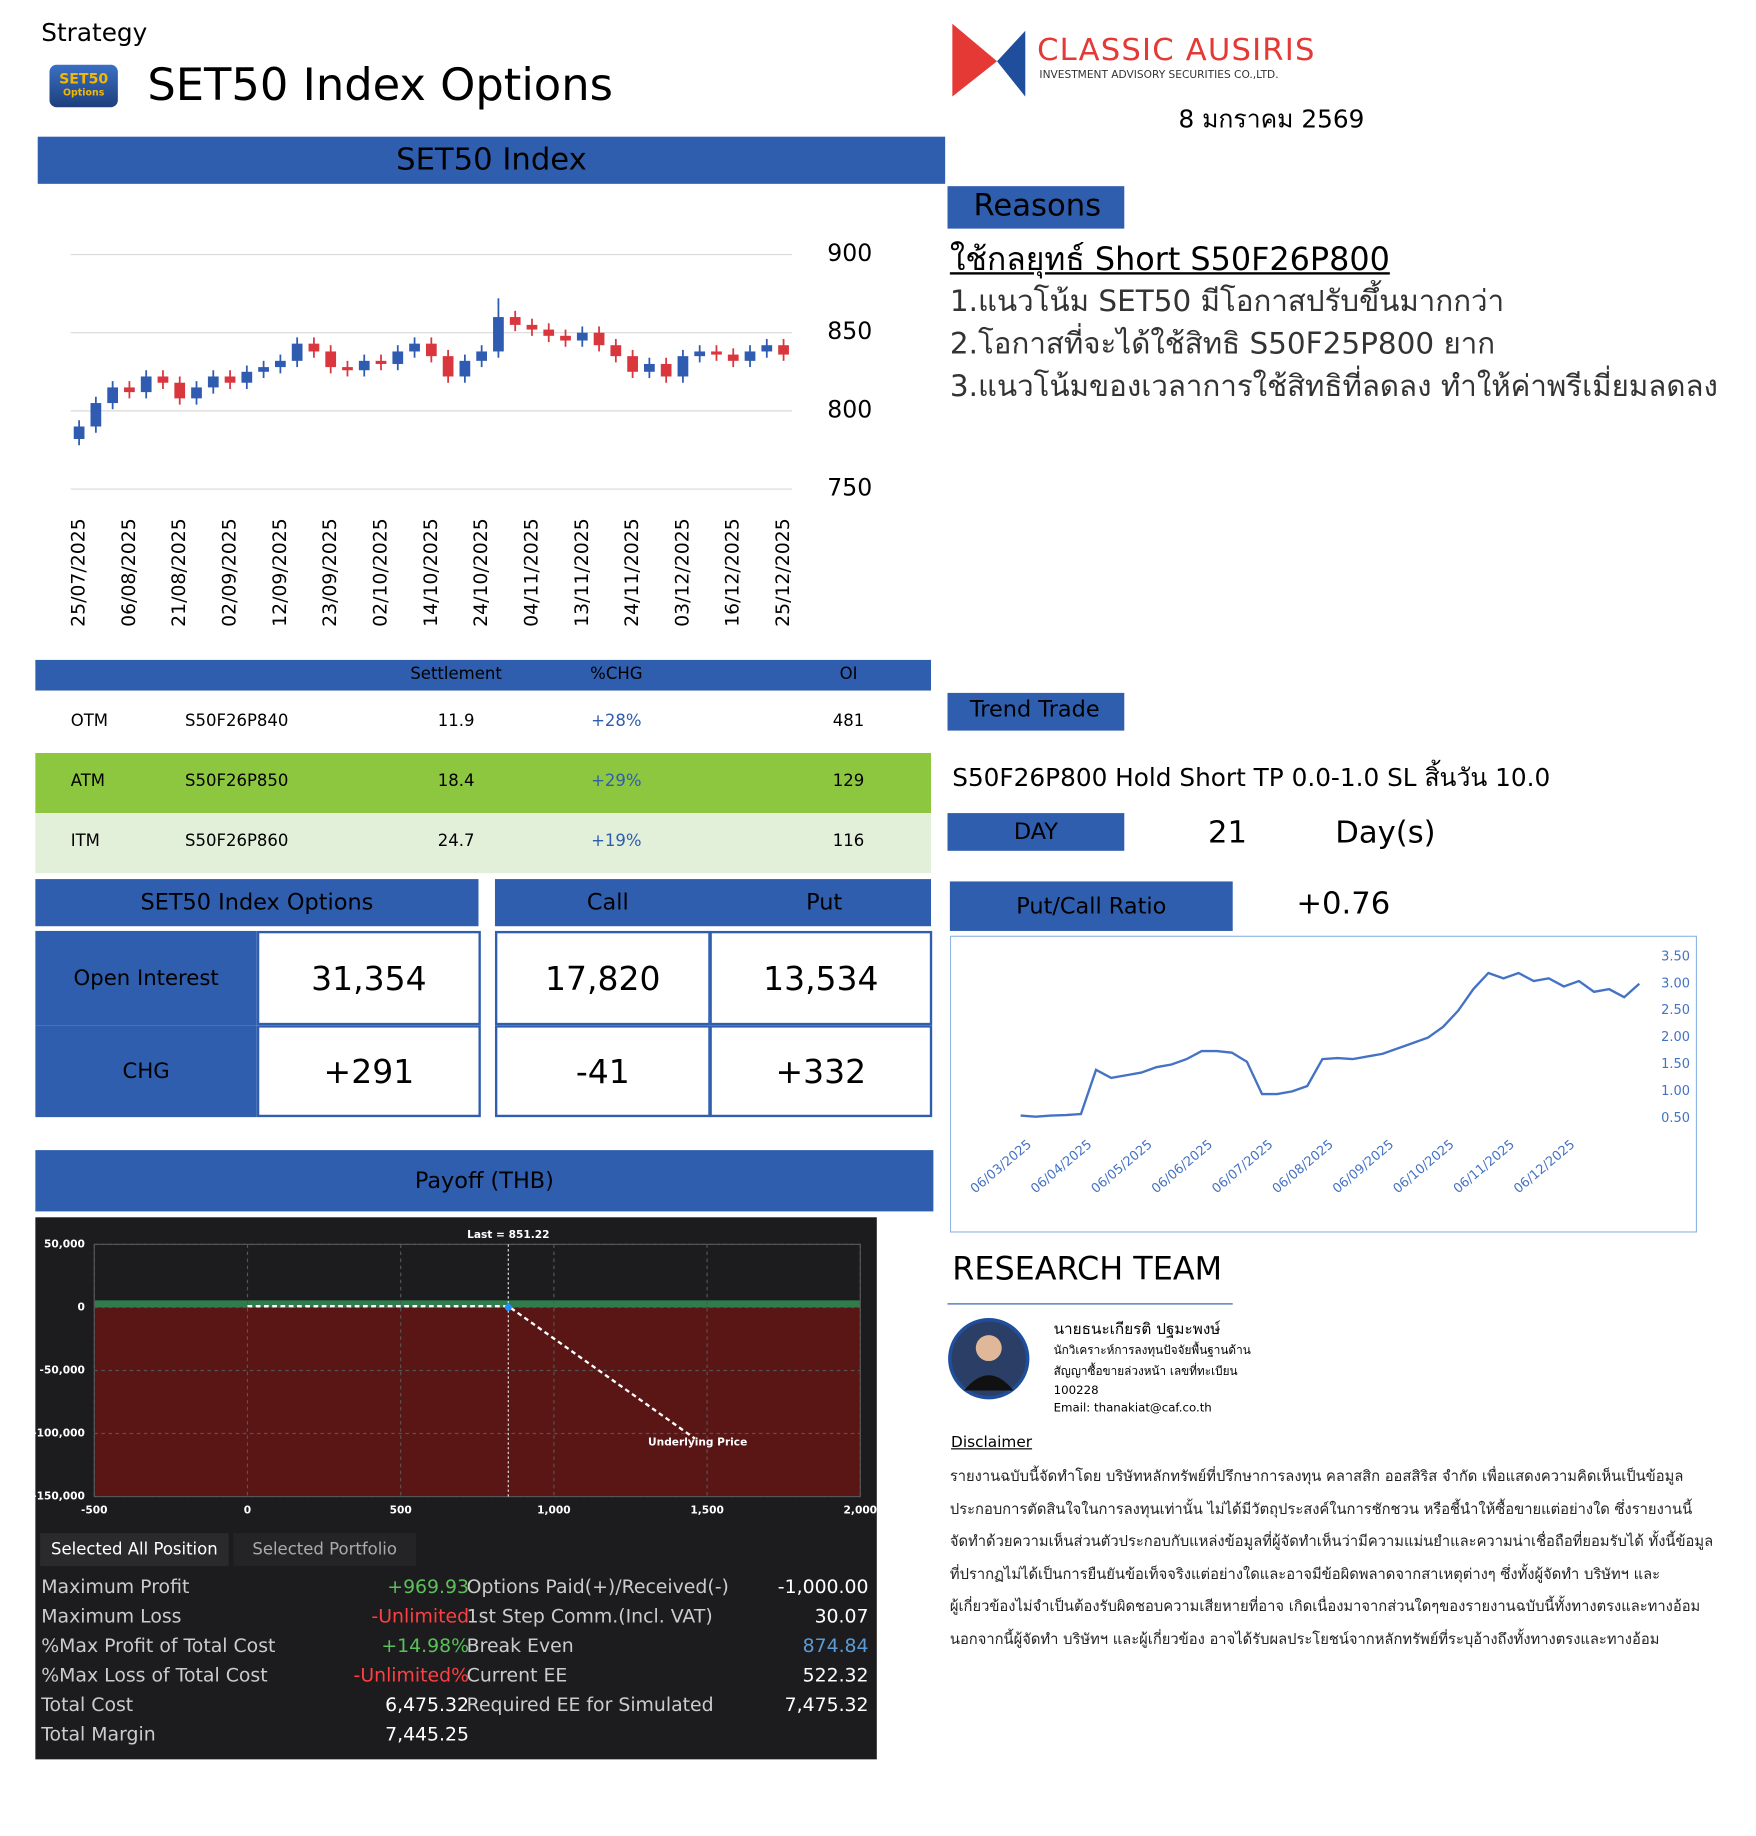 The image size is (1756, 1836). Describe the element at coordinates (64, 1244) in the screenshot. I see `y-tick-label: 50,000` at that location.